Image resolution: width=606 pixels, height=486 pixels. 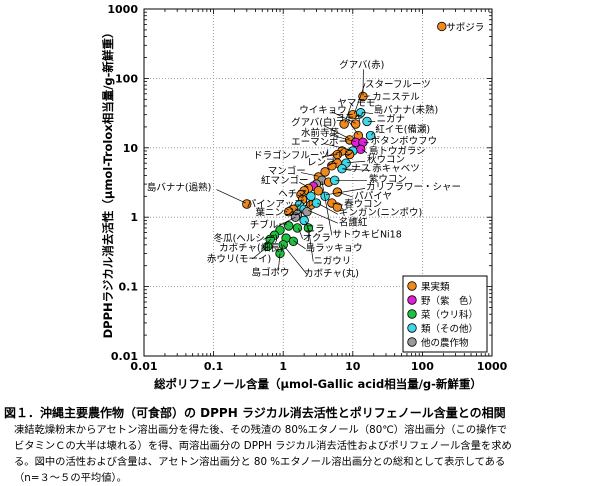 I want to click on point-label: レイシ, so click(x=339, y=153).